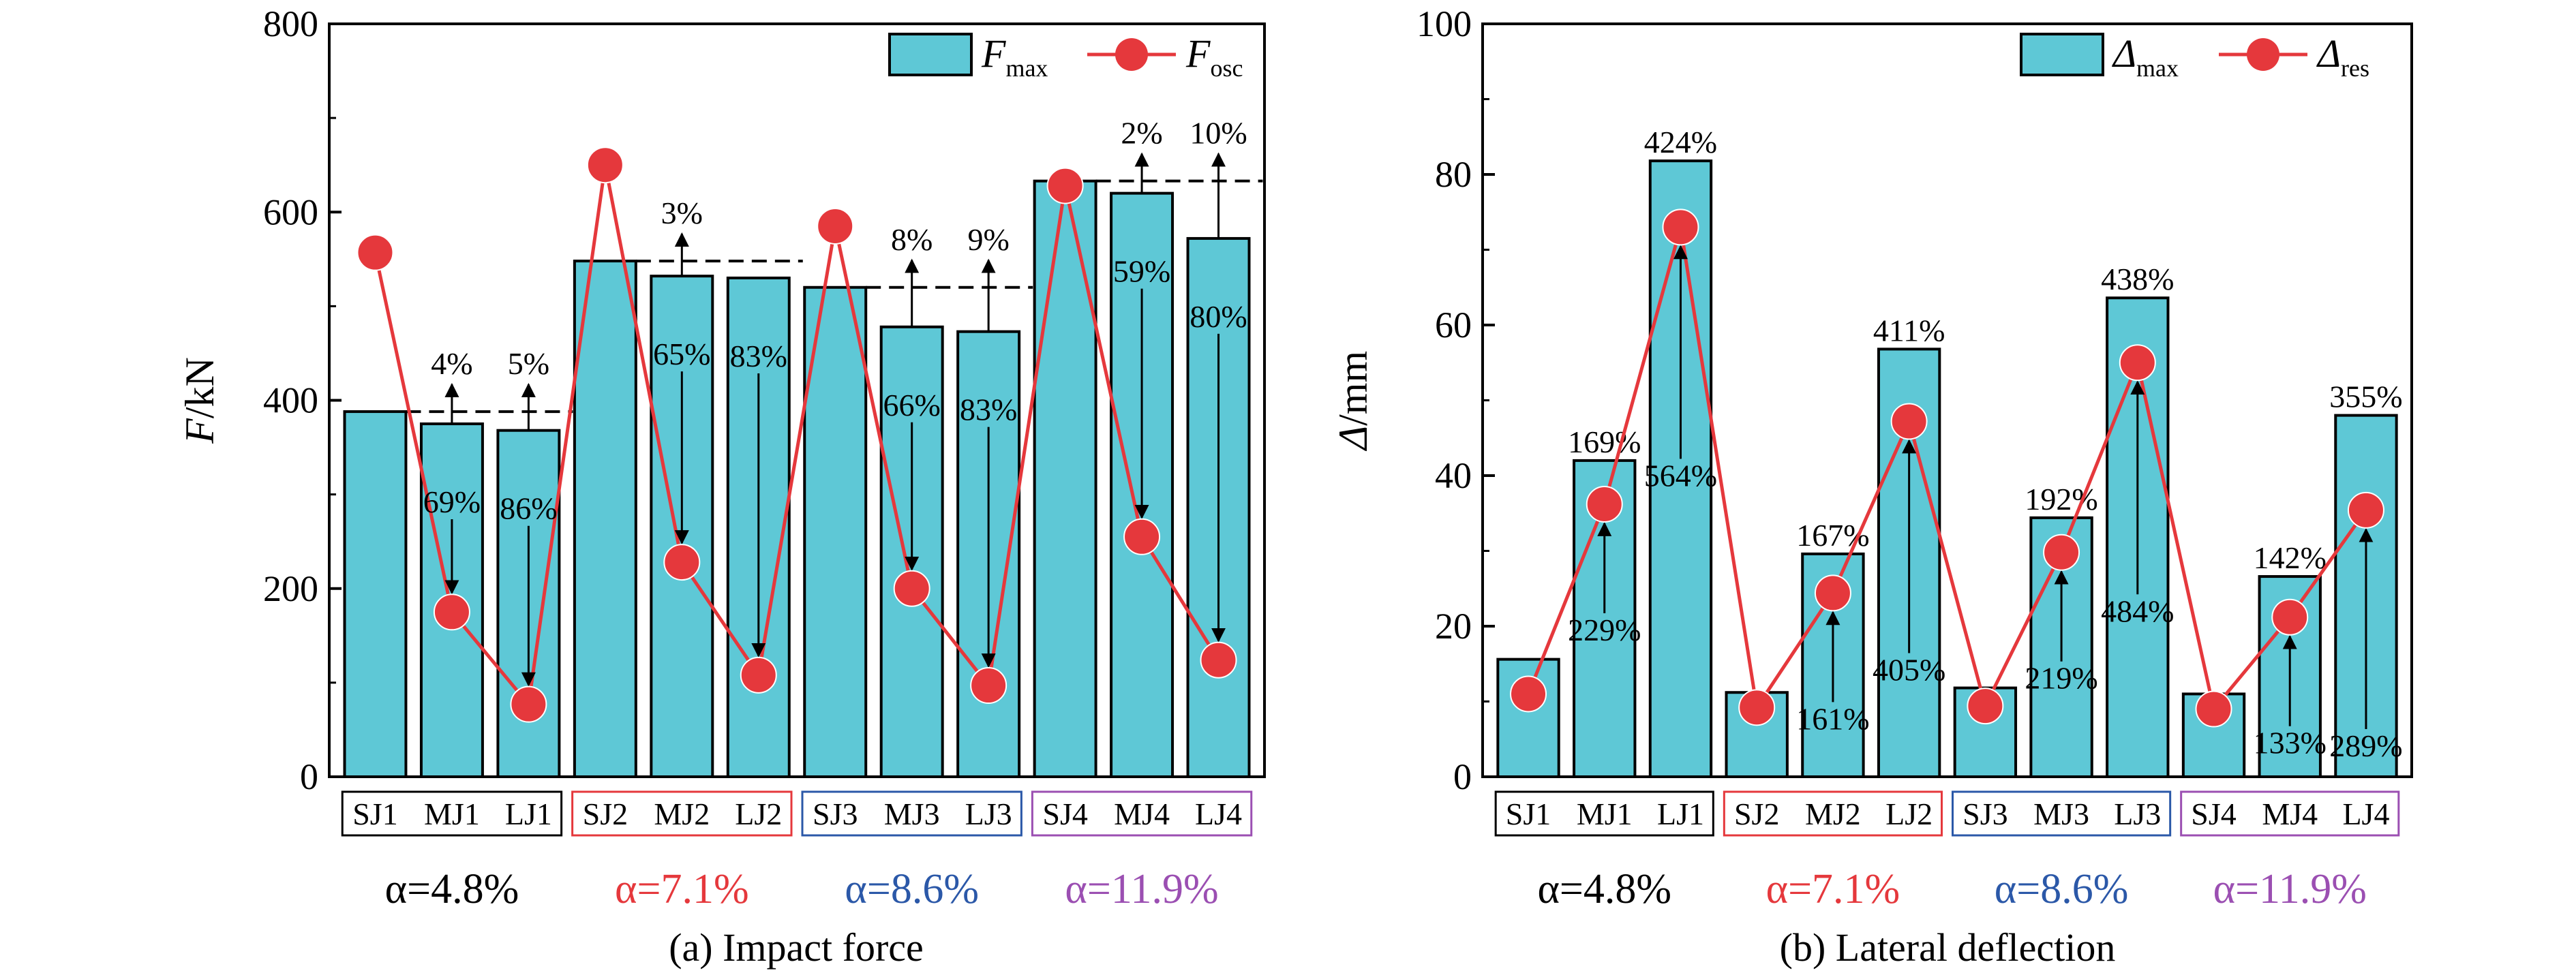 This screenshot has width=2576, height=973. Describe the element at coordinates (682, 354) in the screenshot. I see `decrease-annotation: 65%` at that location.